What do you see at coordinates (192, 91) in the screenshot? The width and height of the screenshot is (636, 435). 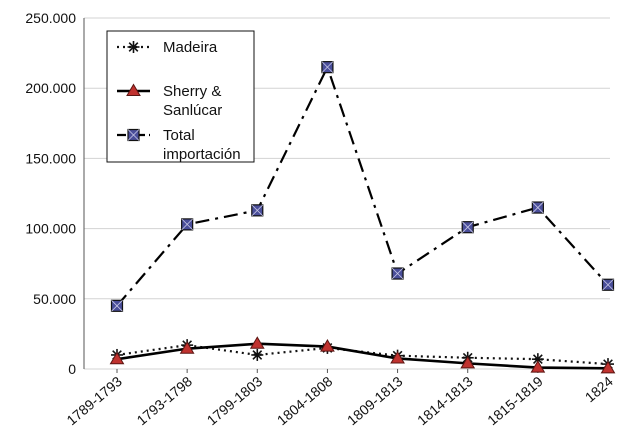 I see `legend-entry-label: Sherry &` at bounding box center [192, 91].